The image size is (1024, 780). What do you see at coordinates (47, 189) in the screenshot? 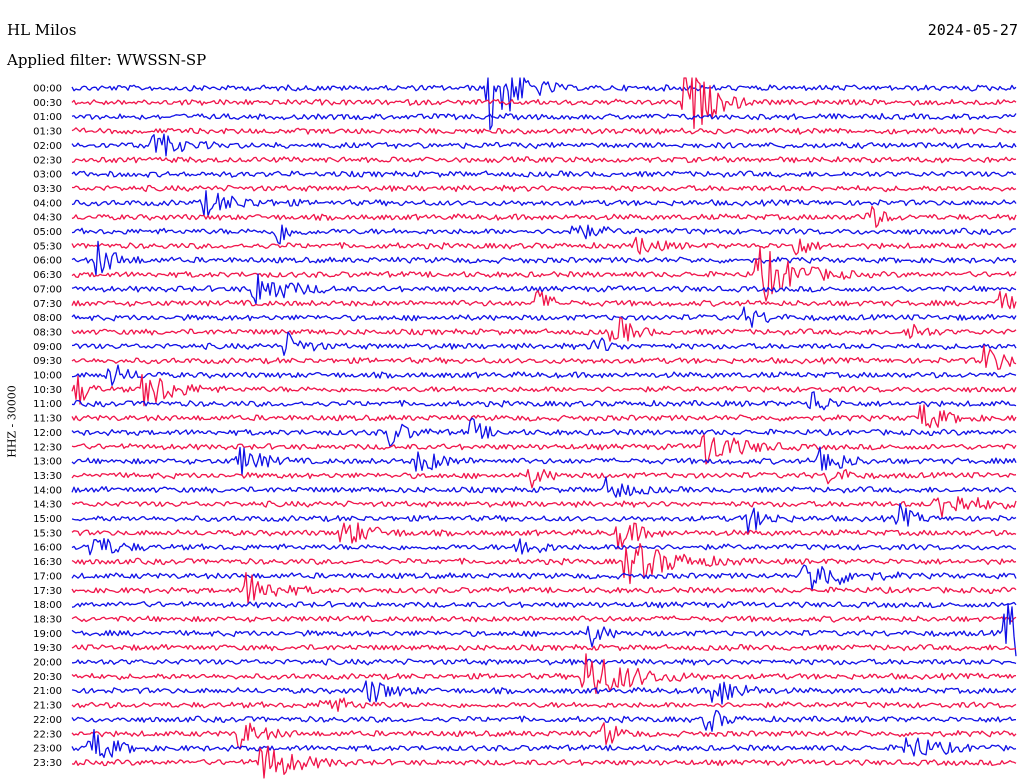
I see `time-label-0330: 03:30` at bounding box center [47, 189].